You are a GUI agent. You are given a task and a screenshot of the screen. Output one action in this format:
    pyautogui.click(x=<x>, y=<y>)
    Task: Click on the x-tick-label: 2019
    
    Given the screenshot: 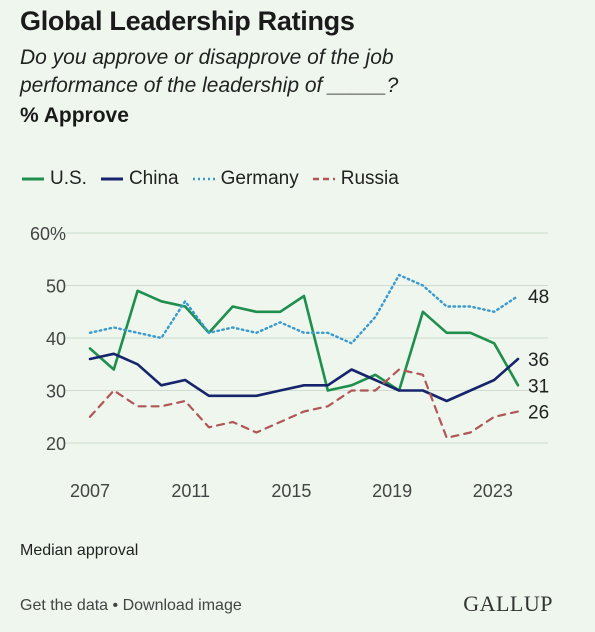 What is the action you would take?
    pyautogui.click(x=392, y=491)
    